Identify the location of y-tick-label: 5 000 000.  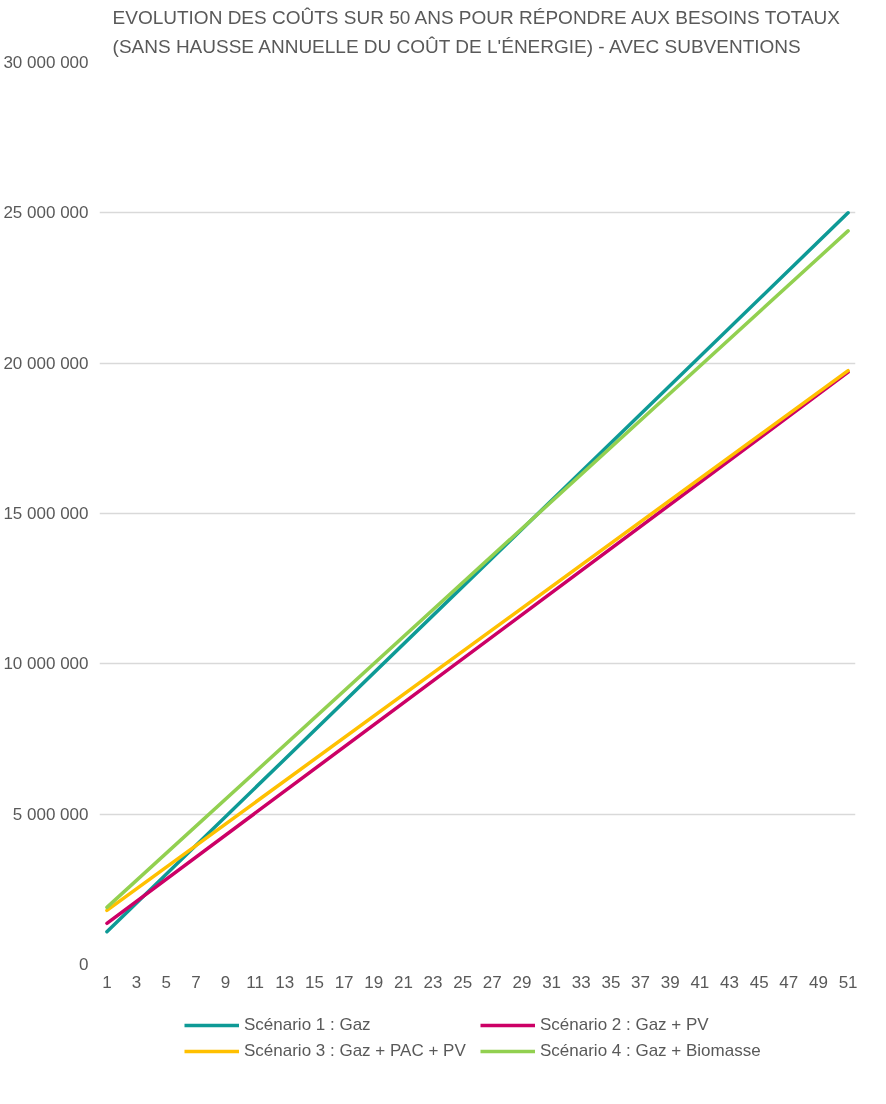
(50, 814).